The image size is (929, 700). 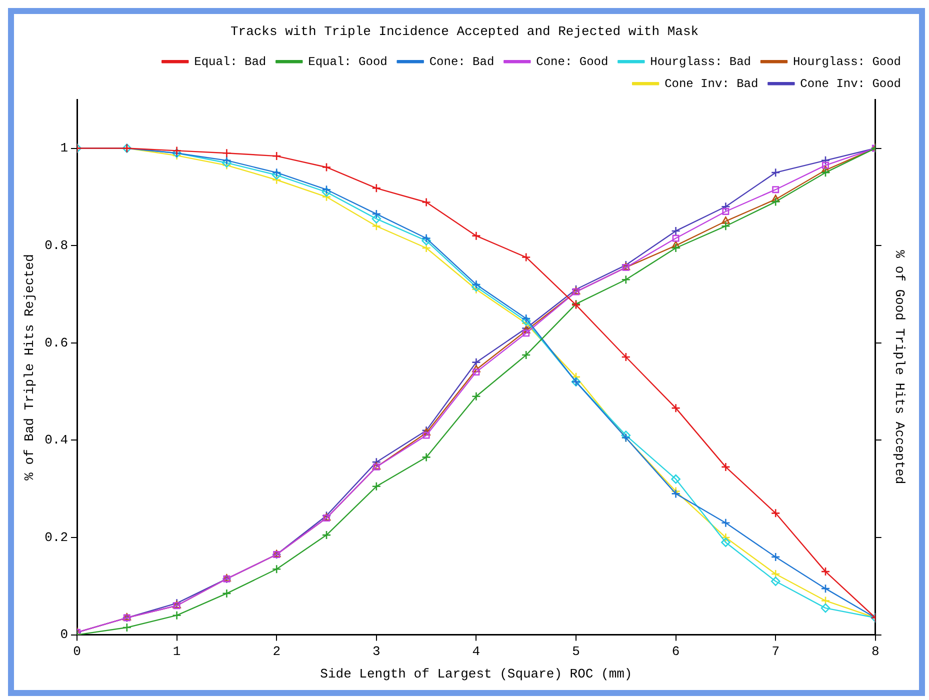 What do you see at coordinates (700, 61) in the screenshot?
I see `legend-label: Hourglass: Bad` at bounding box center [700, 61].